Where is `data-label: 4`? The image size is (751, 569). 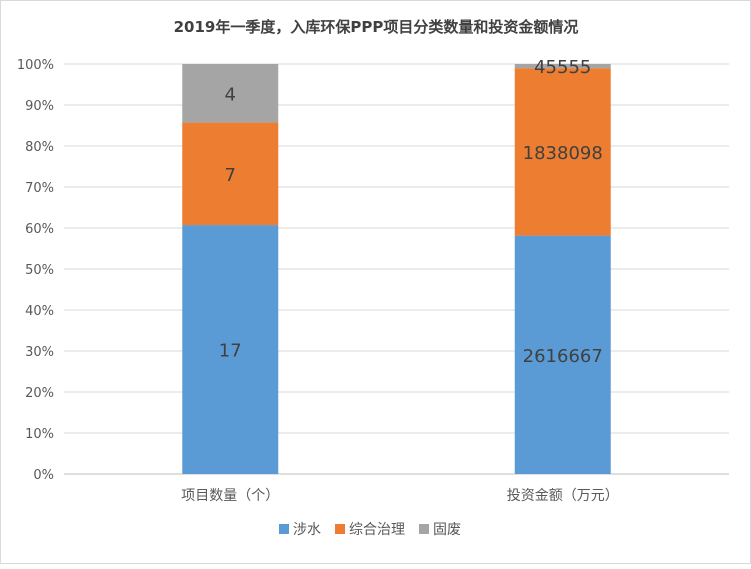 data-label: 4 is located at coordinates (230, 94).